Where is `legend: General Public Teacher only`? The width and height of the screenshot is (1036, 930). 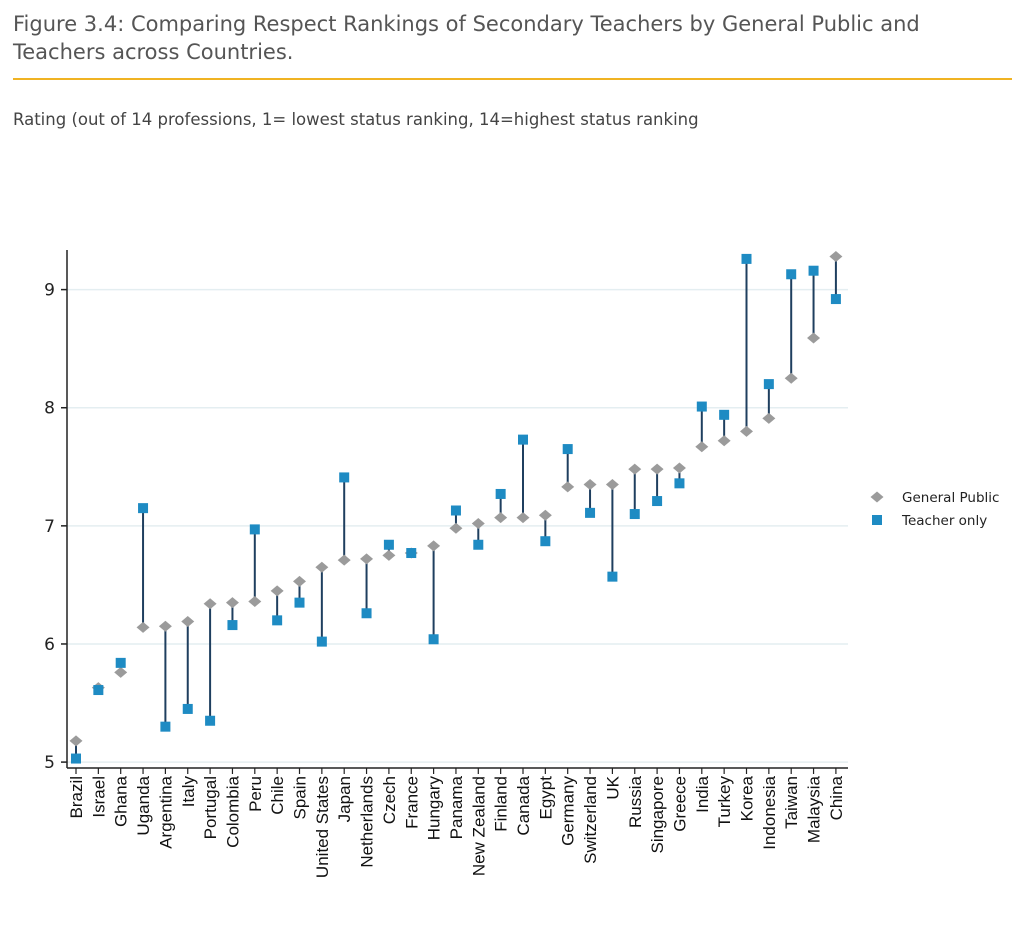 legend: General Public Teacher only is located at coordinates (934, 509).